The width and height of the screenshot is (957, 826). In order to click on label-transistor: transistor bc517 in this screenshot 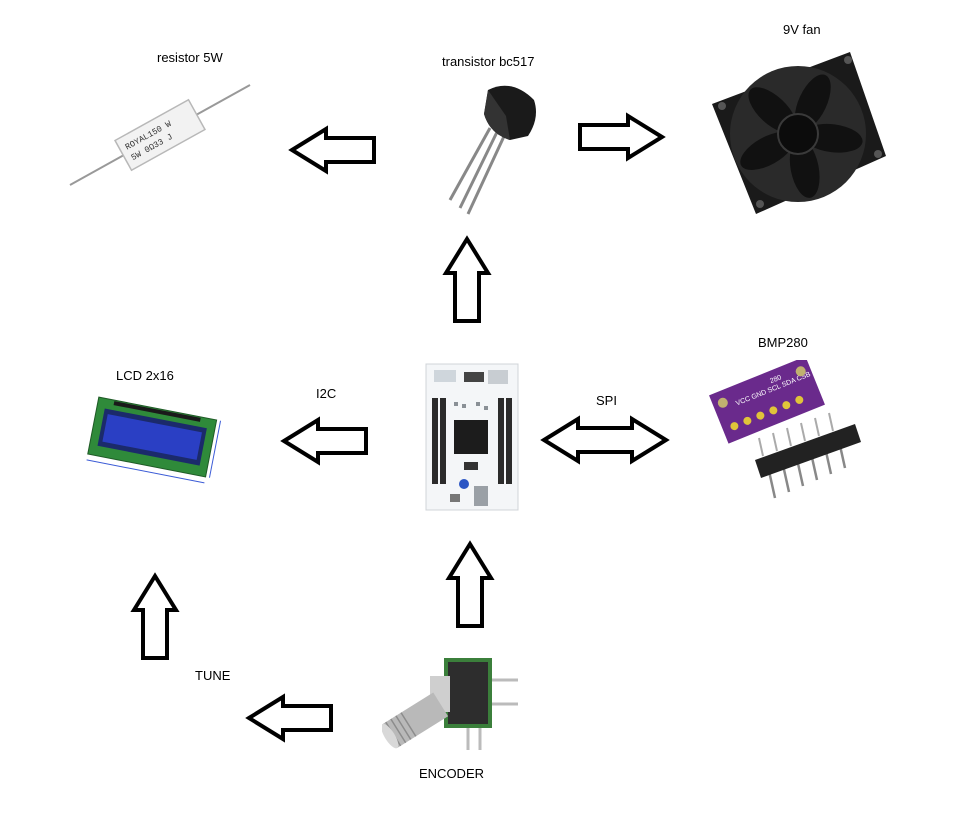, I will do `click(488, 61)`.